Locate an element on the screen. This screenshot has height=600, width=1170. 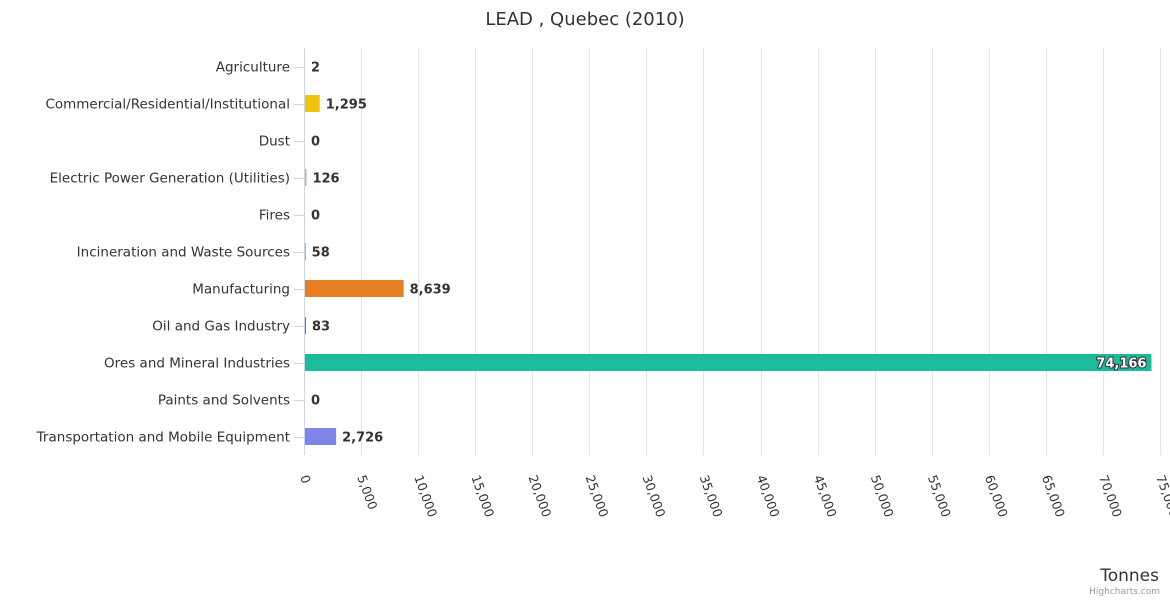
category-label: Electric Power Generation (Utilities) is located at coordinates (170, 179).